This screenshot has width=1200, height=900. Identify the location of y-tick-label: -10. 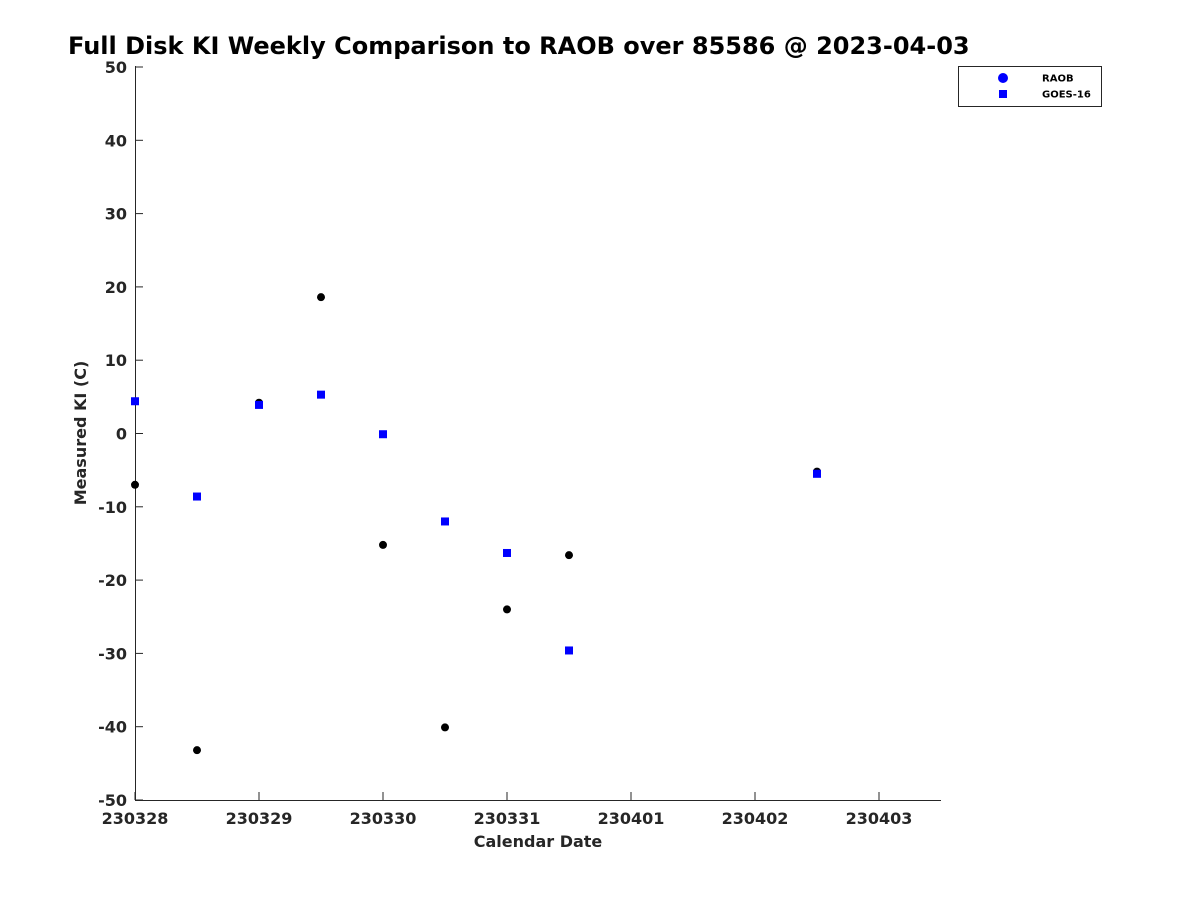
(112, 507).